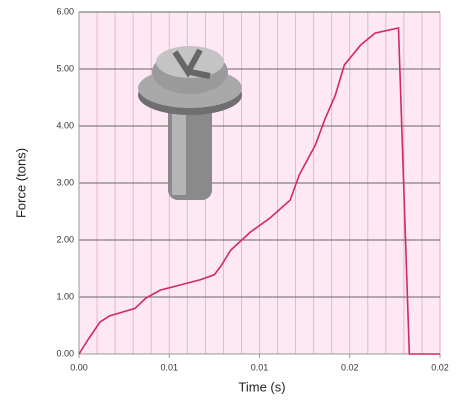 This screenshot has height=401, width=468. What do you see at coordinates (65, 125) in the screenshot?
I see `y-tick-label: 4.00` at bounding box center [65, 125].